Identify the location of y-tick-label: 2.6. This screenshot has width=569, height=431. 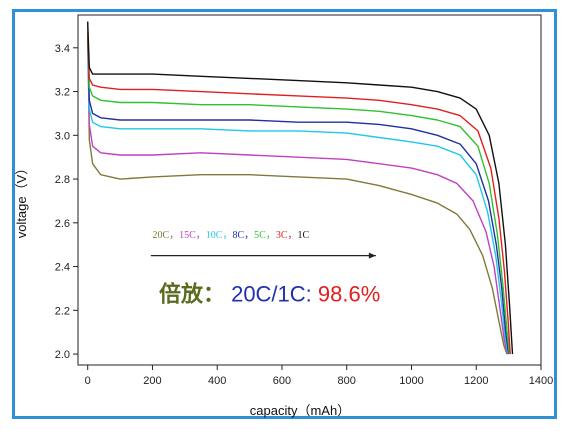
(62, 224).